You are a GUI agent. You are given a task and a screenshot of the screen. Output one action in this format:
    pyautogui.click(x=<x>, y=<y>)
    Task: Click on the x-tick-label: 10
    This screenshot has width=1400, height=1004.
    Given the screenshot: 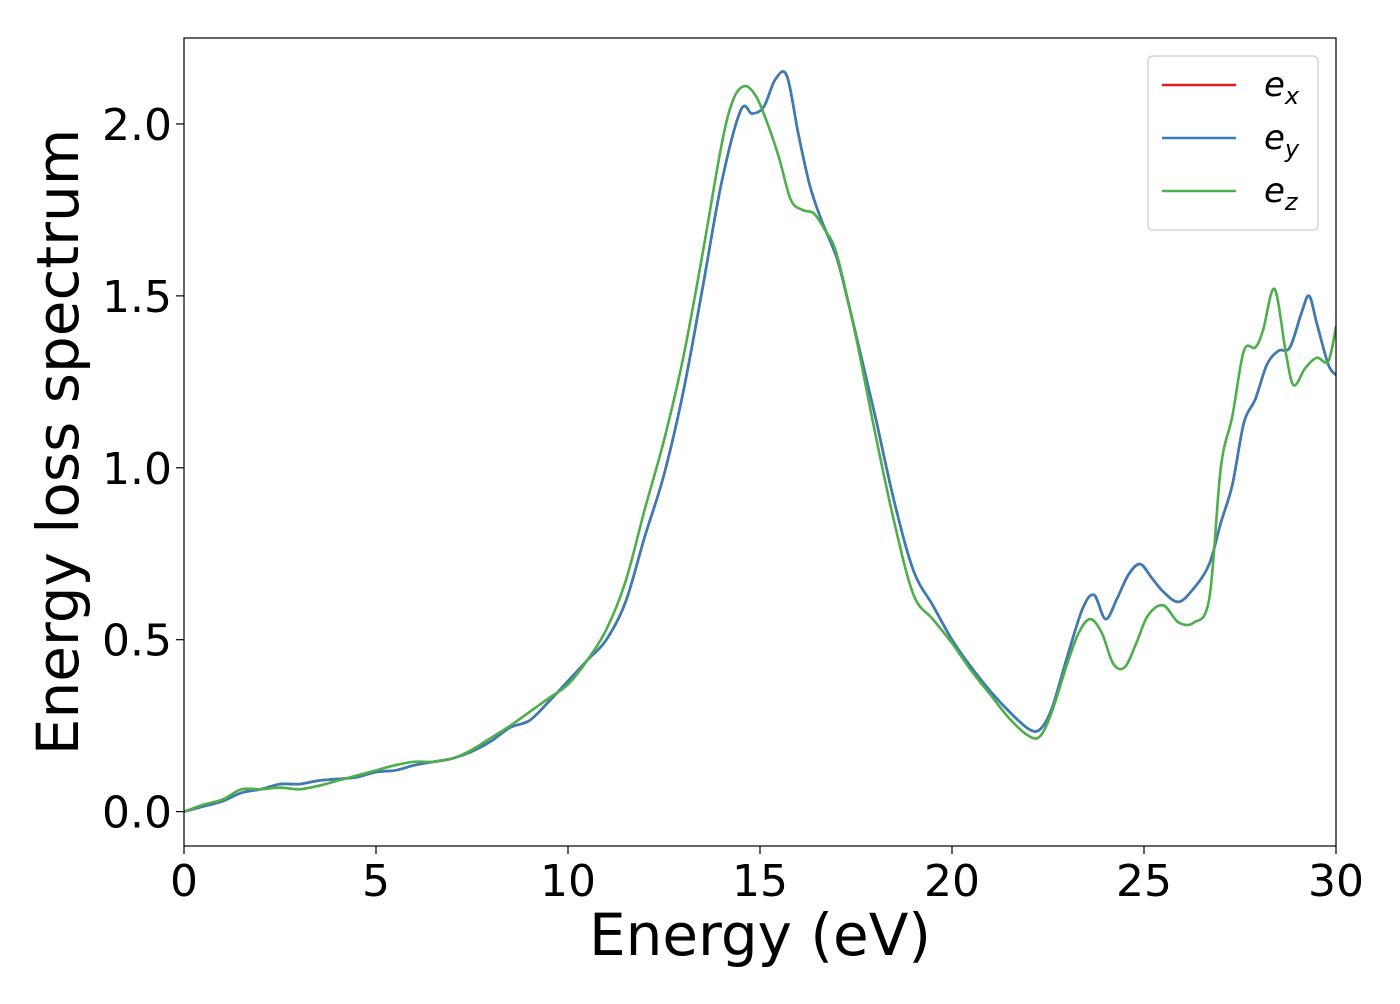 What is the action you would take?
    pyautogui.click(x=568, y=881)
    